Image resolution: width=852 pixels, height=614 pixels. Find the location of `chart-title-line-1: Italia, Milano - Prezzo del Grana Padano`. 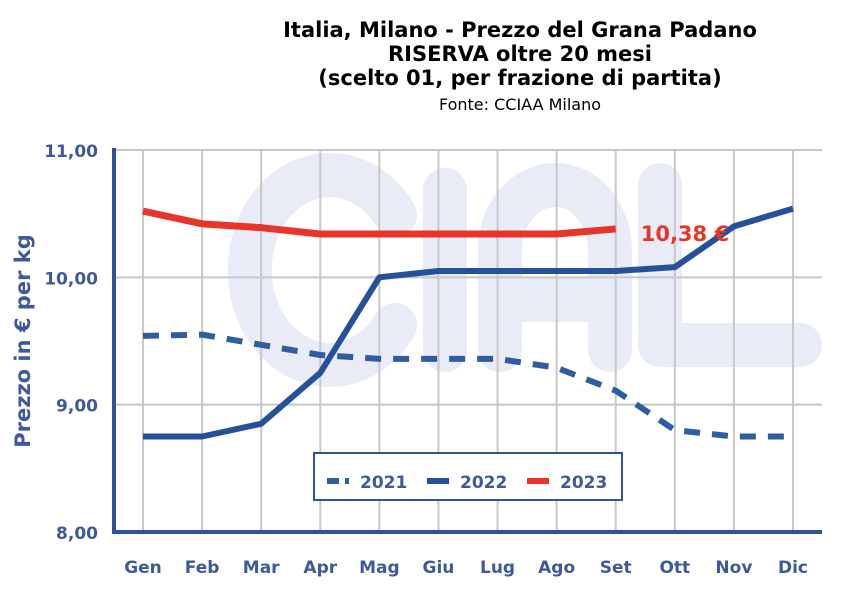

chart-title-line-1: Italia, Milano - Prezzo del Grana Padano is located at coordinates (520, 30).